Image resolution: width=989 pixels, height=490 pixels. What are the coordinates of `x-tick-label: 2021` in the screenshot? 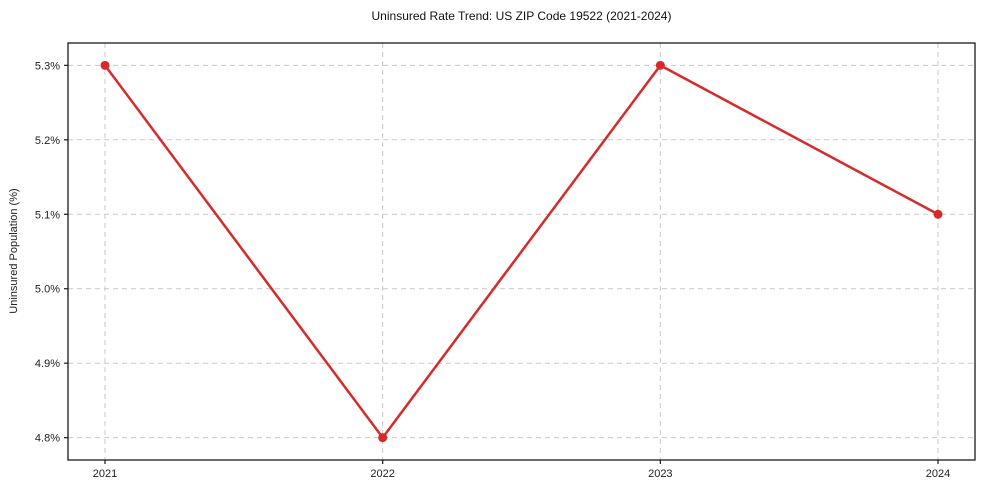 It's located at (105, 474).